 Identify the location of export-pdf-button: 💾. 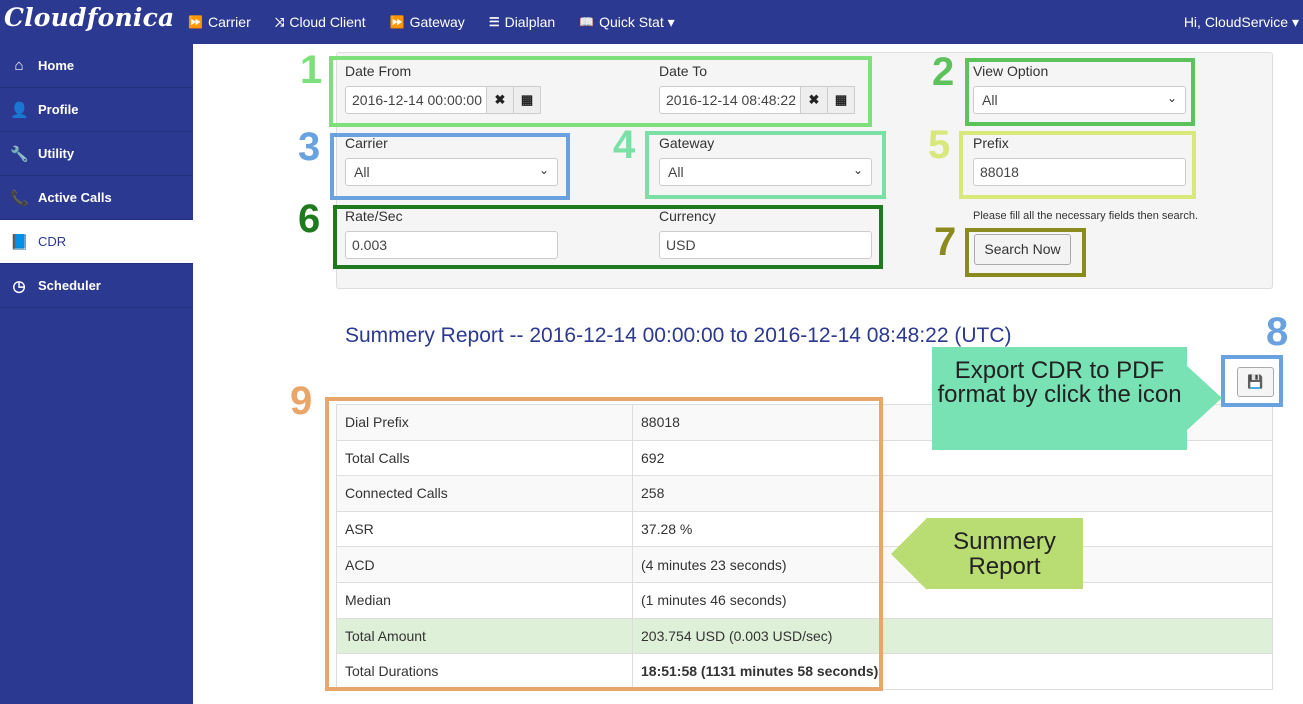
(1255, 382).